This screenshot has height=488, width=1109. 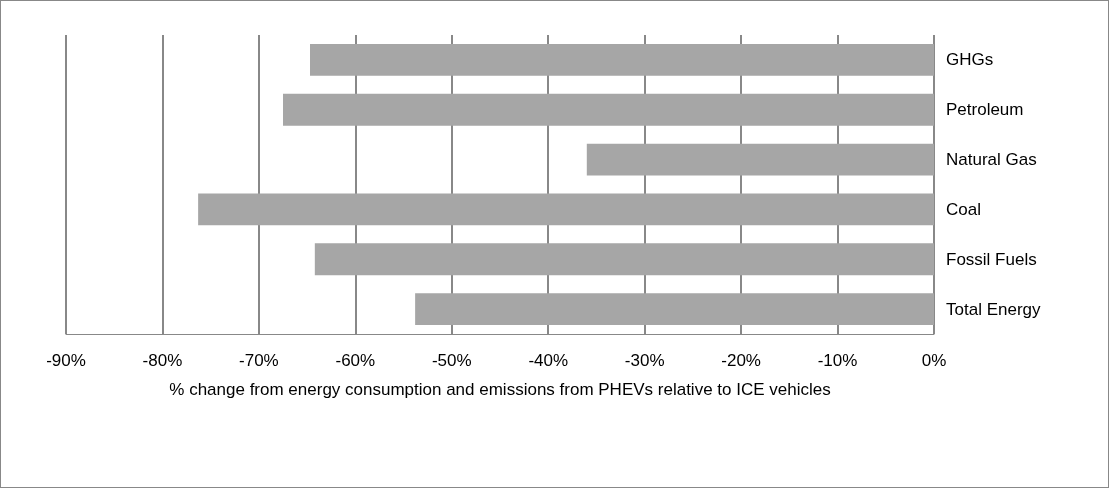 I want to click on y-tick-label: Fossil Fuels, so click(x=991, y=259).